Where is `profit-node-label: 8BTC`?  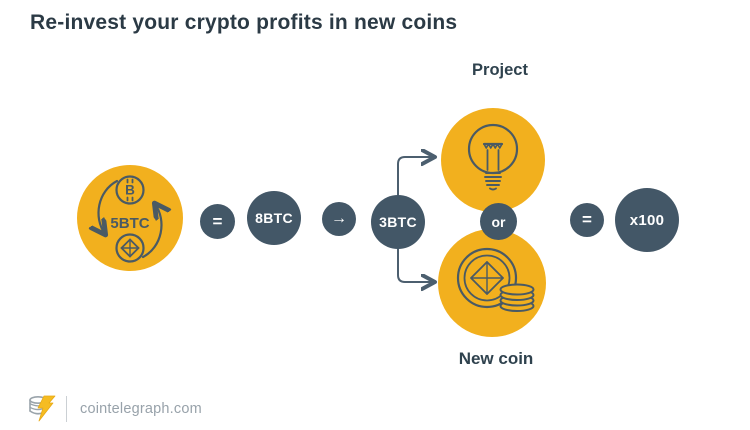 profit-node-label: 8BTC is located at coordinates (274, 218).